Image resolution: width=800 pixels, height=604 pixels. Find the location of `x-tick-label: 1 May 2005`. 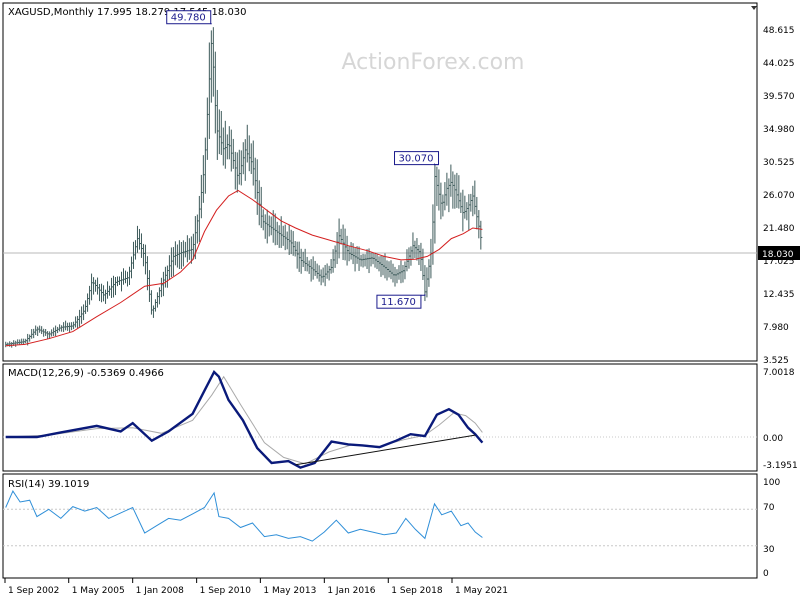

x-tick-label: 1 May 2005 is located at coordinates (98, 591).